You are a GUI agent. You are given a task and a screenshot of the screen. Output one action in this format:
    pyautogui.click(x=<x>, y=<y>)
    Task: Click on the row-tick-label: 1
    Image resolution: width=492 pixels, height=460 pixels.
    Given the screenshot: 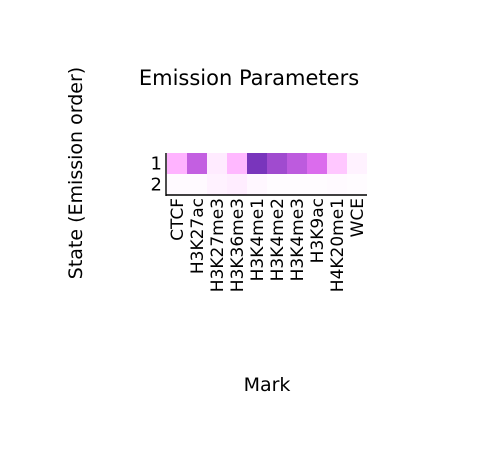 What is the action you would take?
    pyautogui.click(x=156, y=164)
    